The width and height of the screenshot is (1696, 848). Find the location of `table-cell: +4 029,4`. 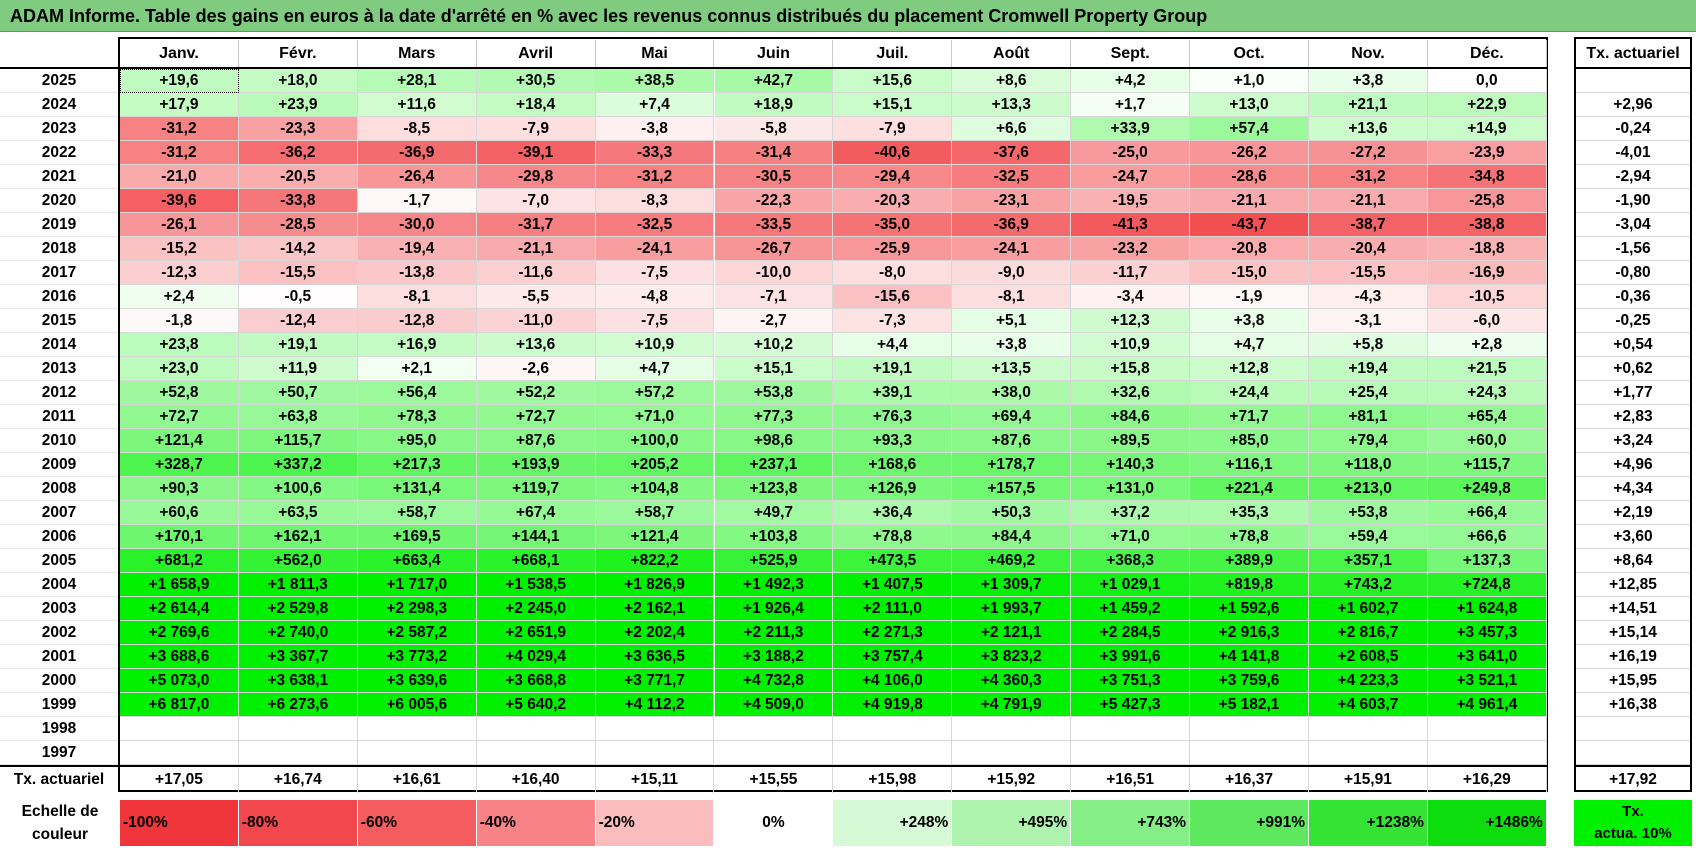

table-cell: +4 029,4 is located at coordinates (536, 657).